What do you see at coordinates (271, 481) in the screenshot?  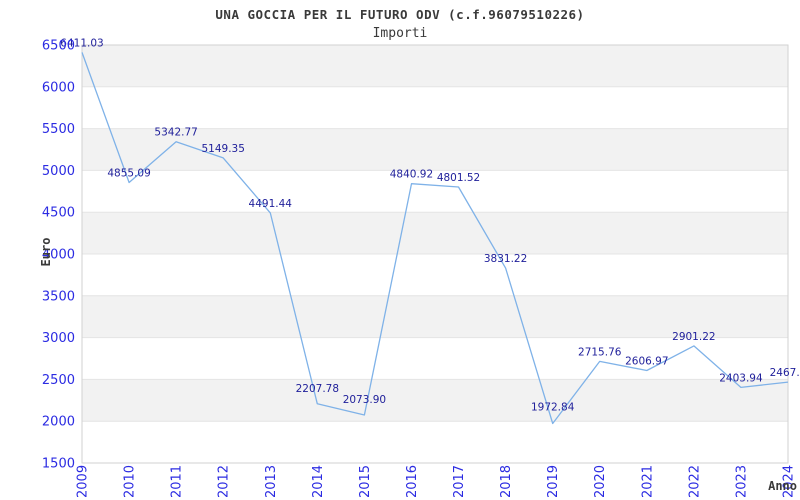 I see `x-tick-label: 2013` at bounding box center [271, 481].